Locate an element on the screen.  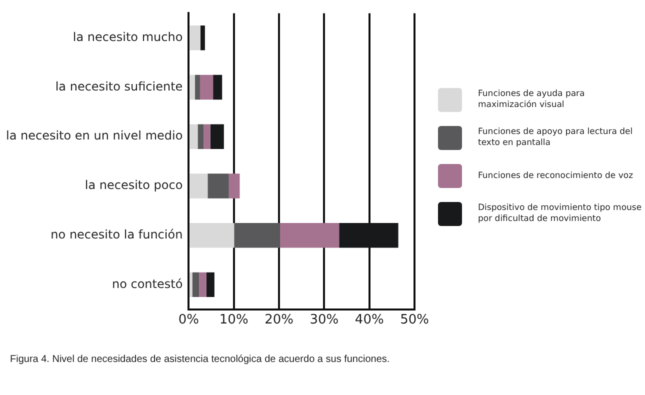
x-tick-label: 0% is located at coordinates (188, 320).